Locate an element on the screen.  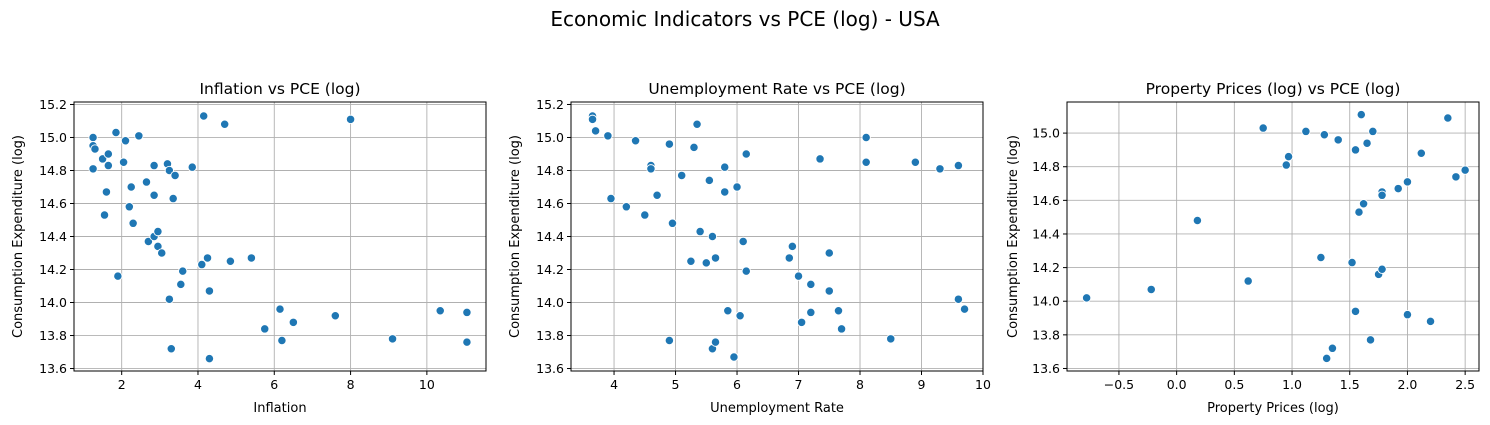
panel-title: Property Prices (log) vs PCE (log) is located at coordinates (1273, 89).